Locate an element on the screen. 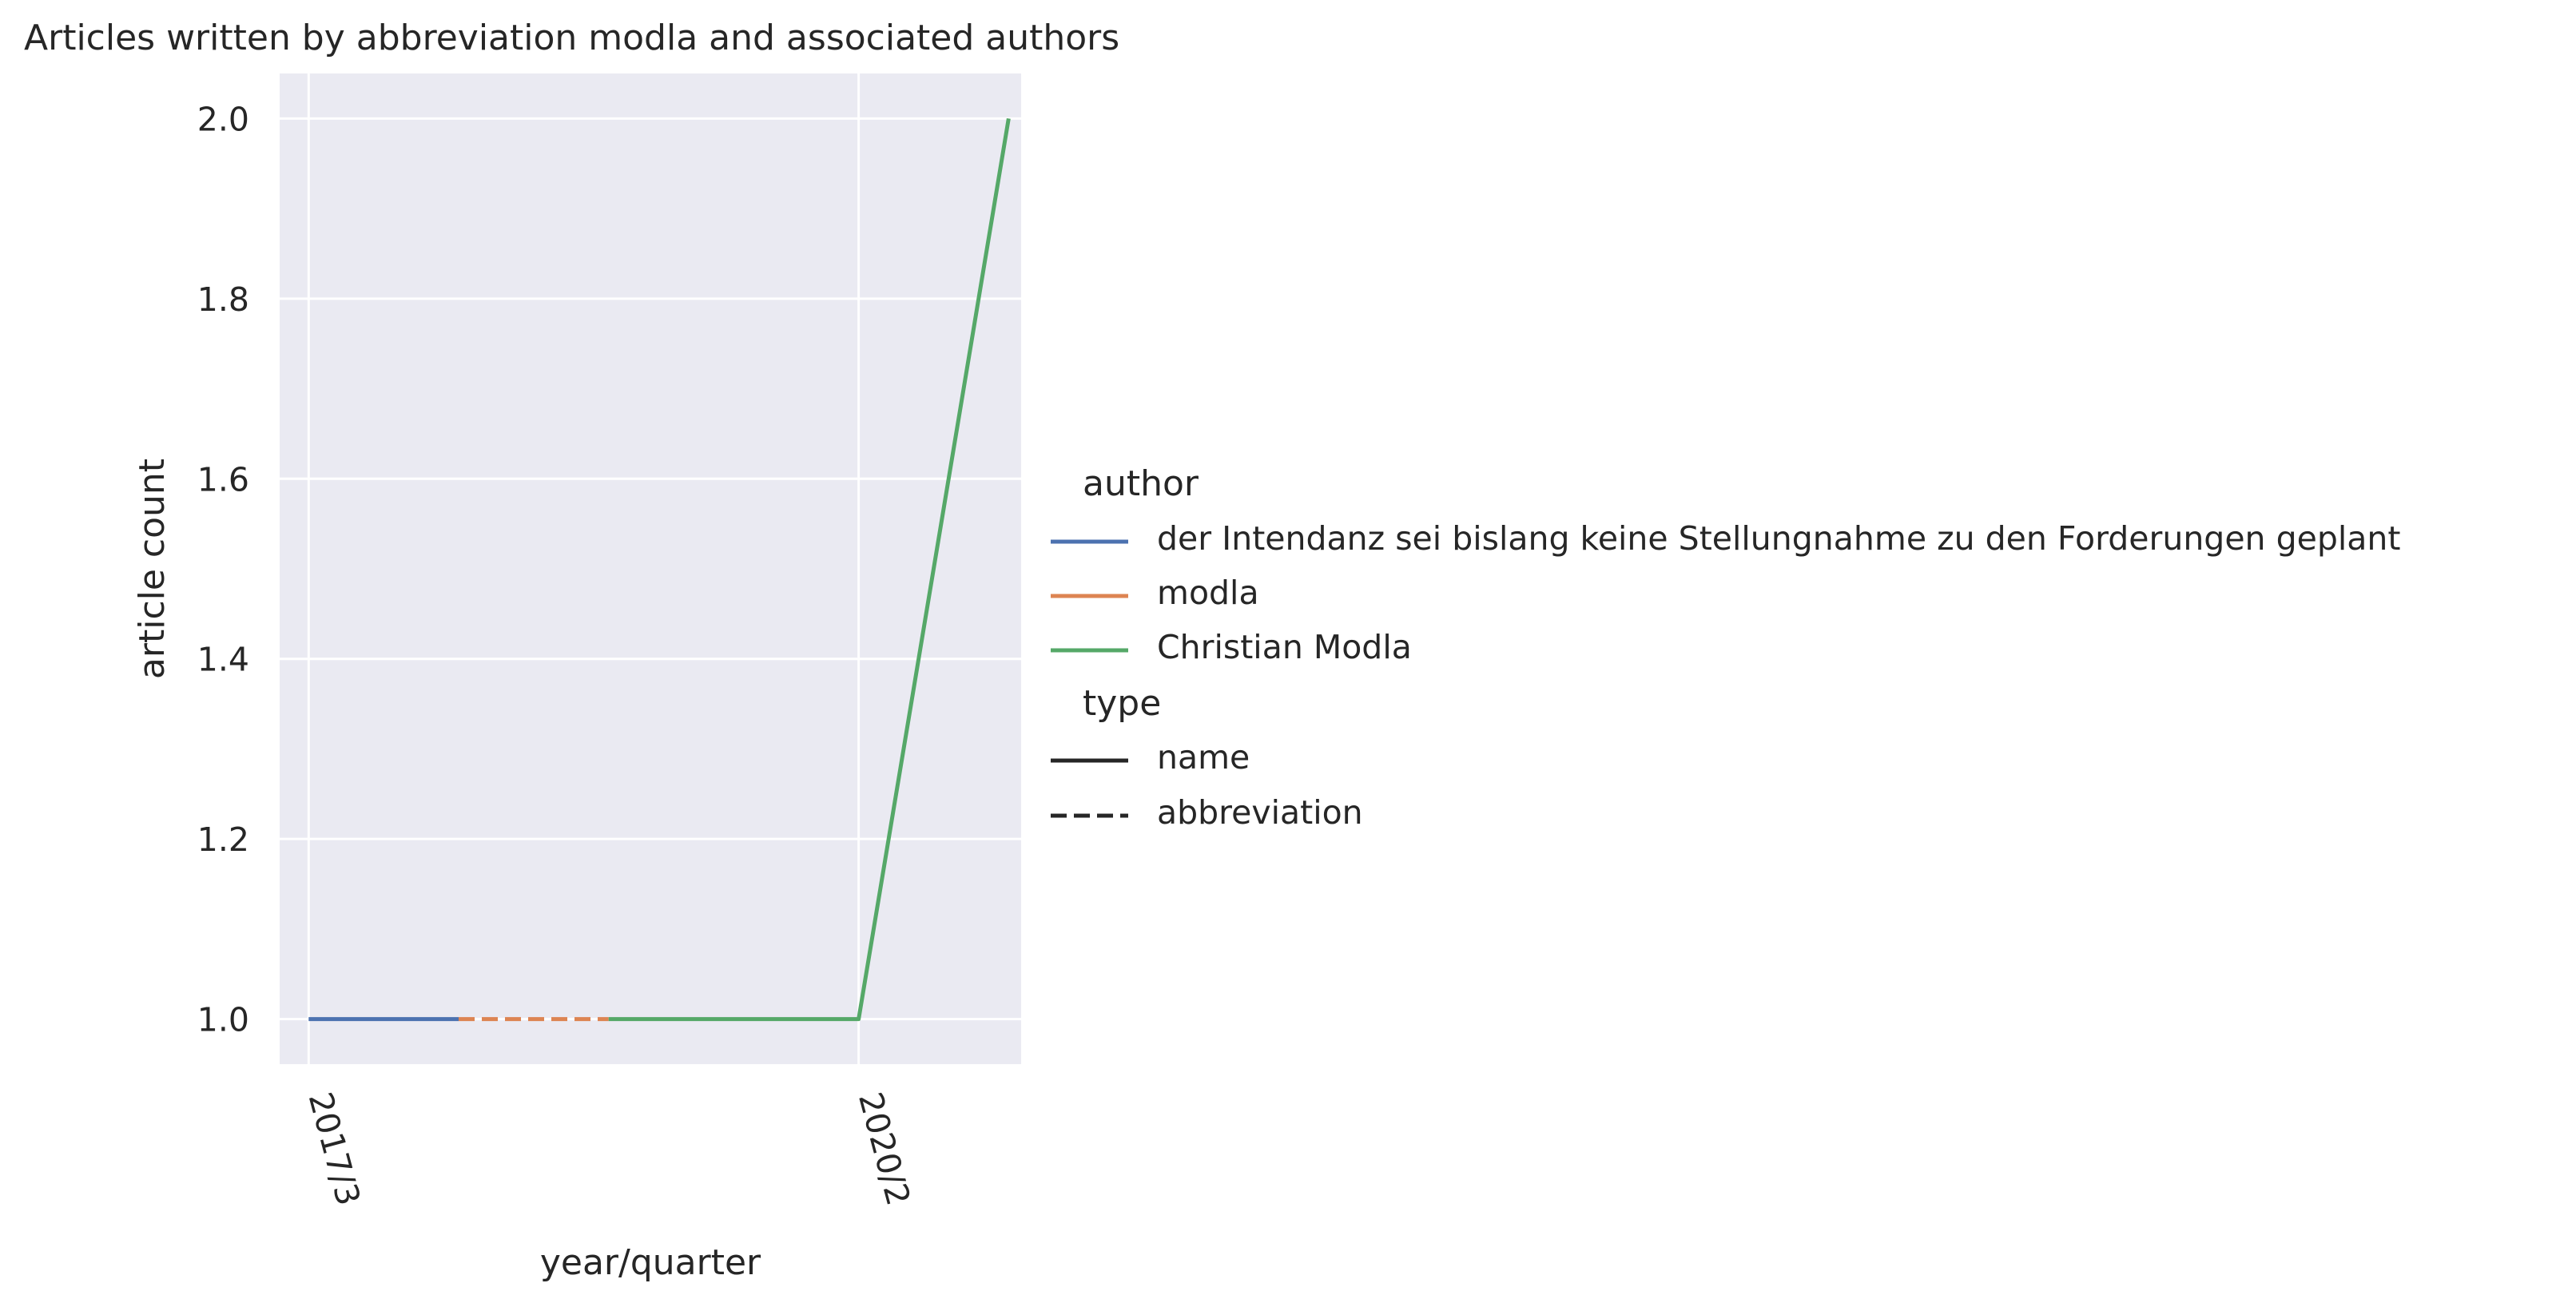 This screenshot has width=2576, height=1303. x-axis-label: year/quarter is located at coordinates (650, 1262).